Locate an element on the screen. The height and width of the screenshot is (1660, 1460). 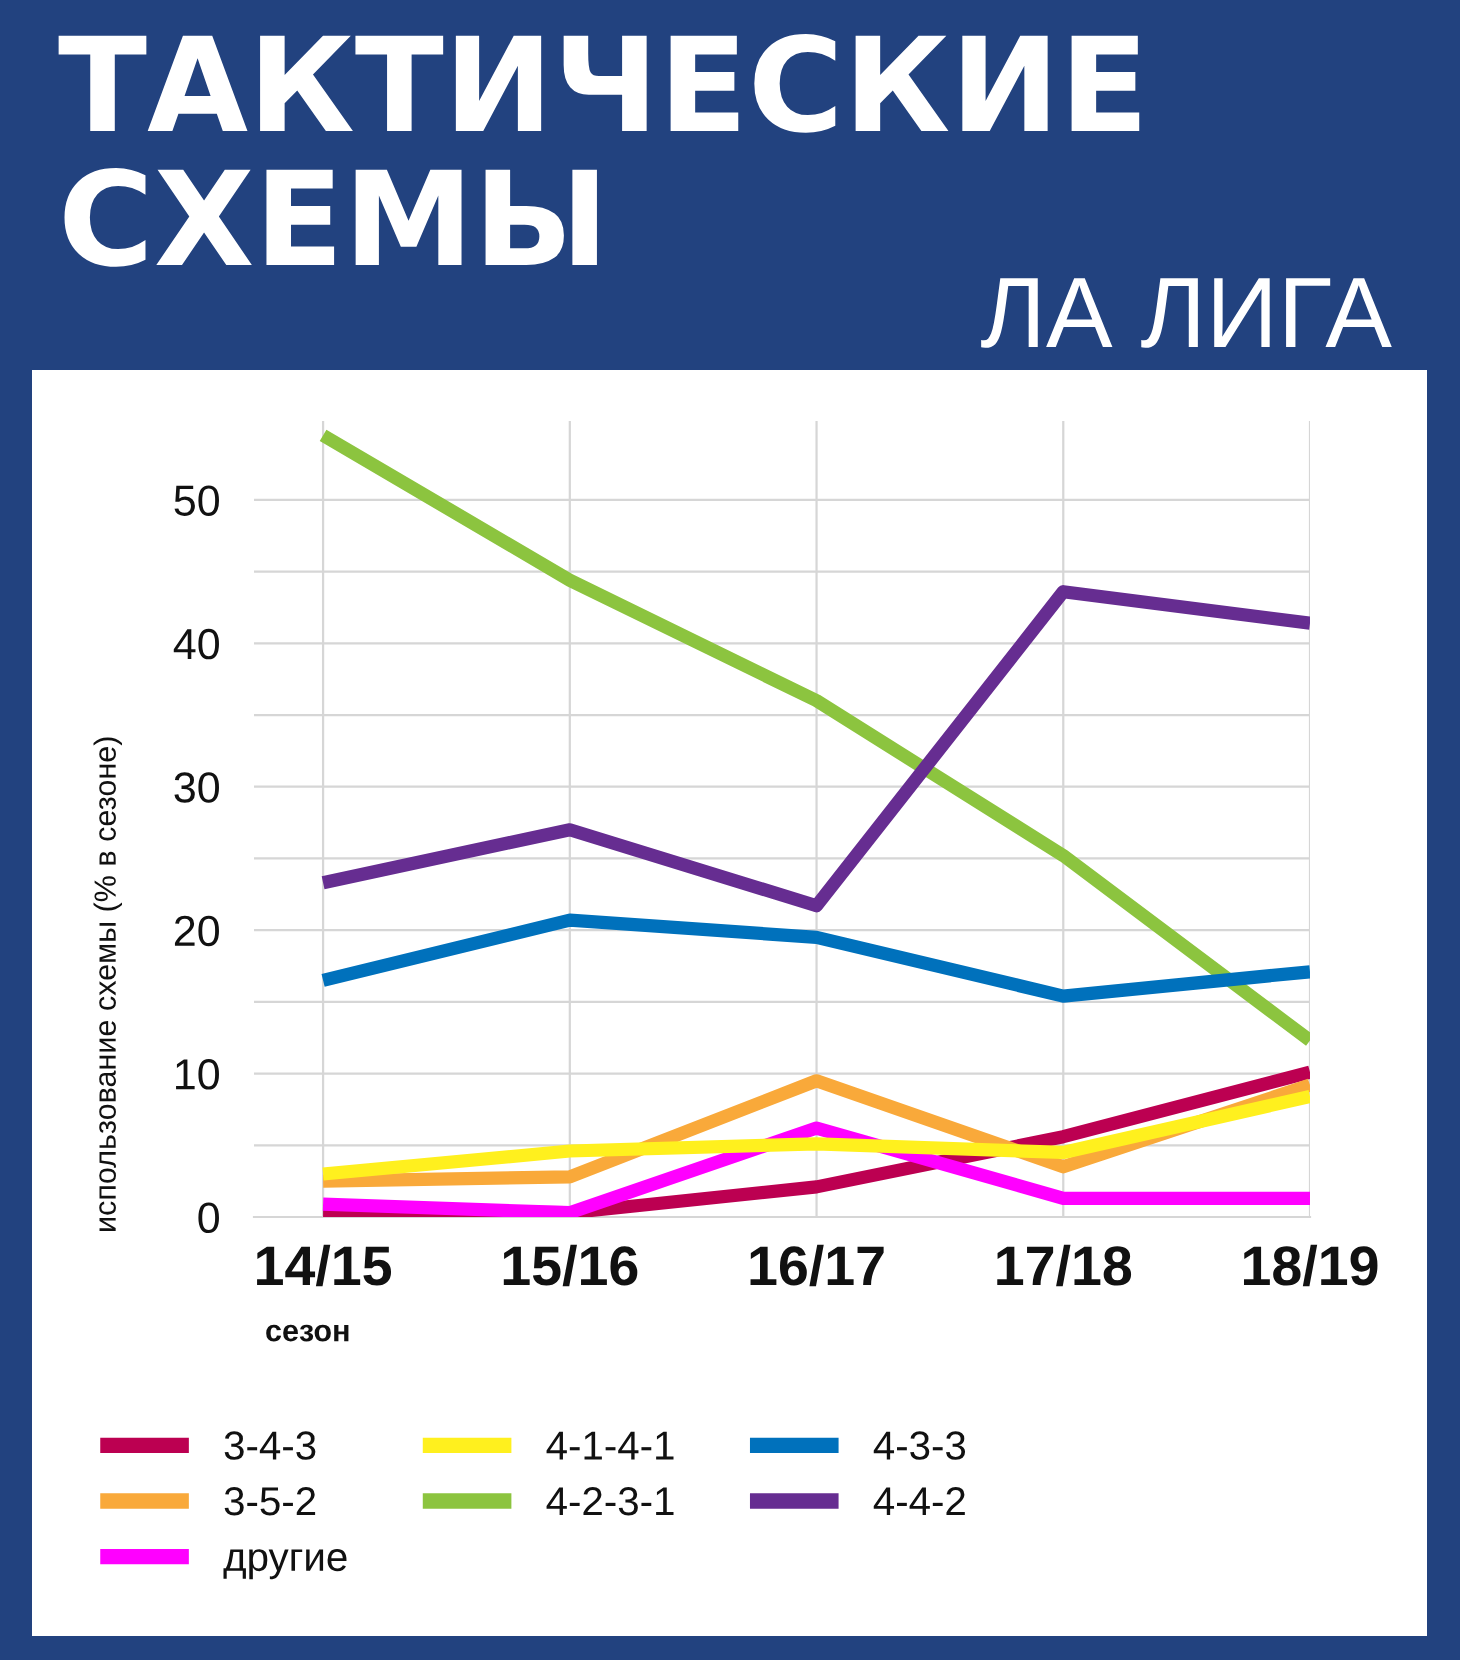
legend-label: 3-5-2 is located at coordinates (270, 1501).